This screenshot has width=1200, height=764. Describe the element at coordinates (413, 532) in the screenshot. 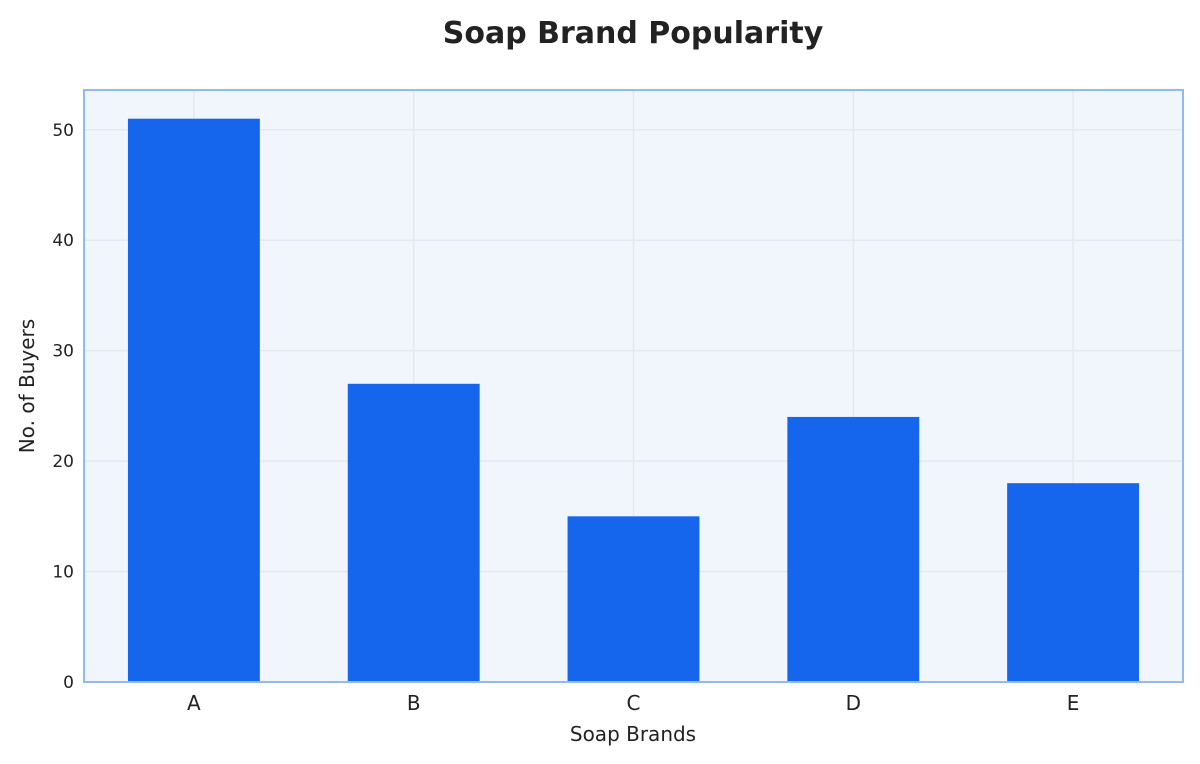

I see `bar-b` at that location.